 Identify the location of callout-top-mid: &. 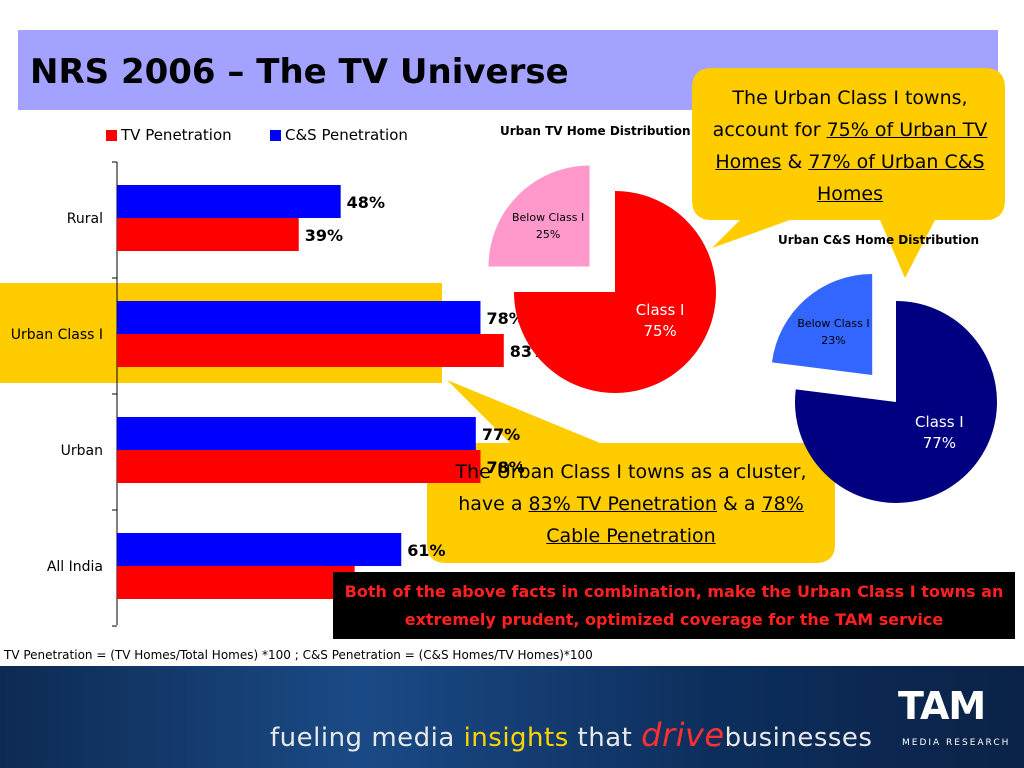
(795, 162).